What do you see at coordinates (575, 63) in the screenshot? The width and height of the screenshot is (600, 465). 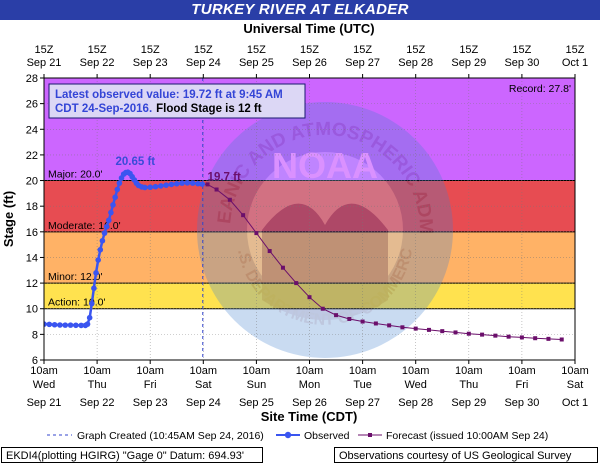 I see `top-tick-date: Oct 1` at bounding box center [575, 63].